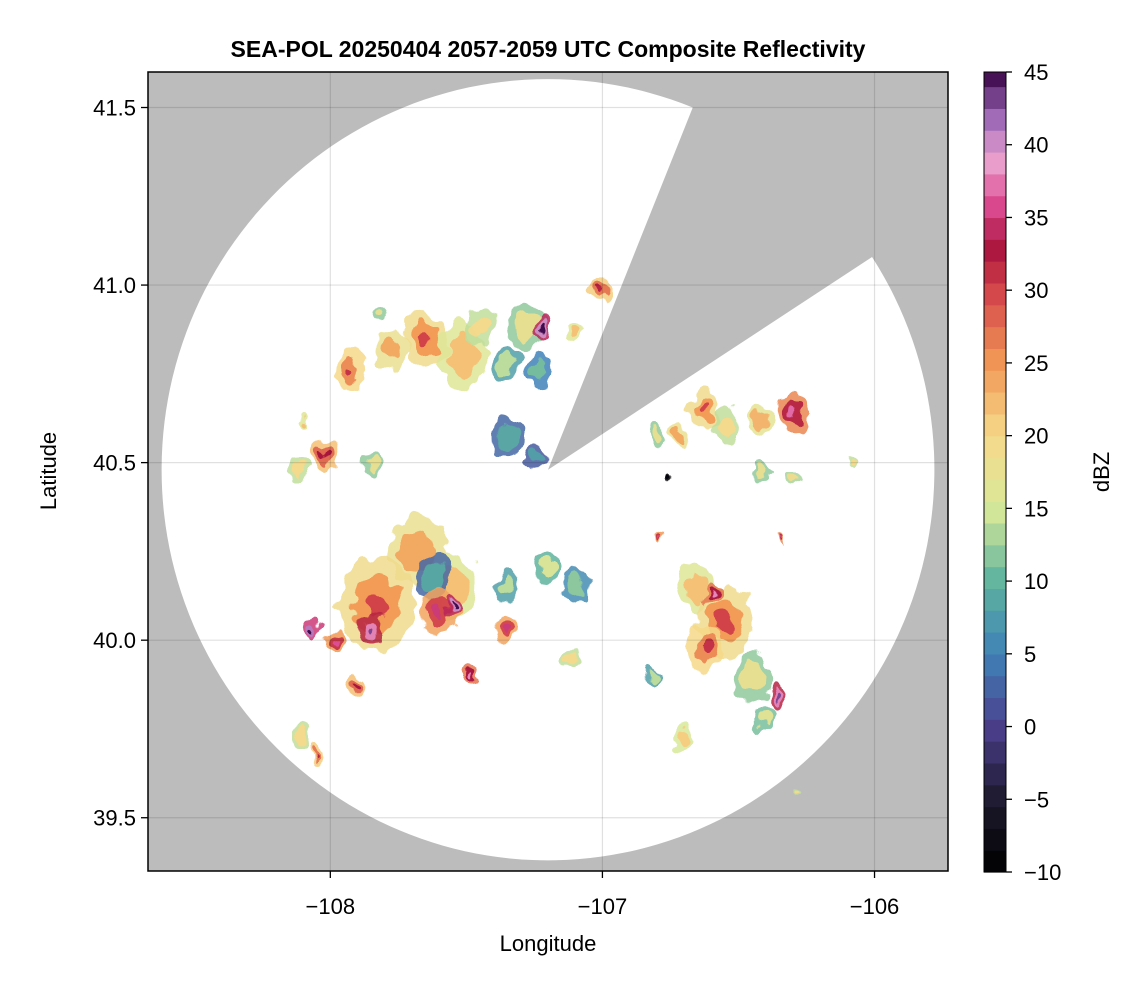 The width and height of the screenshot is (1146, 990). Describe the element at coordinates (114, 108) in the screenshot. I see `y-tick-label: 41.5` at that location.